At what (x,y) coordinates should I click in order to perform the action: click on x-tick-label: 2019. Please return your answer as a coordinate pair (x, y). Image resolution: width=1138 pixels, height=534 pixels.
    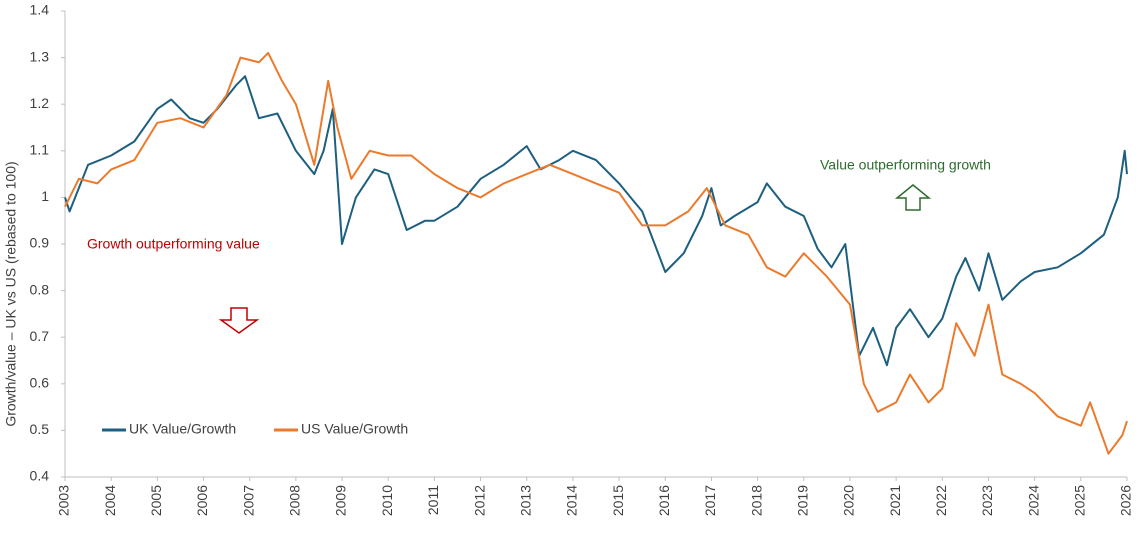
    Looking at the image, I should click on (802, 500).